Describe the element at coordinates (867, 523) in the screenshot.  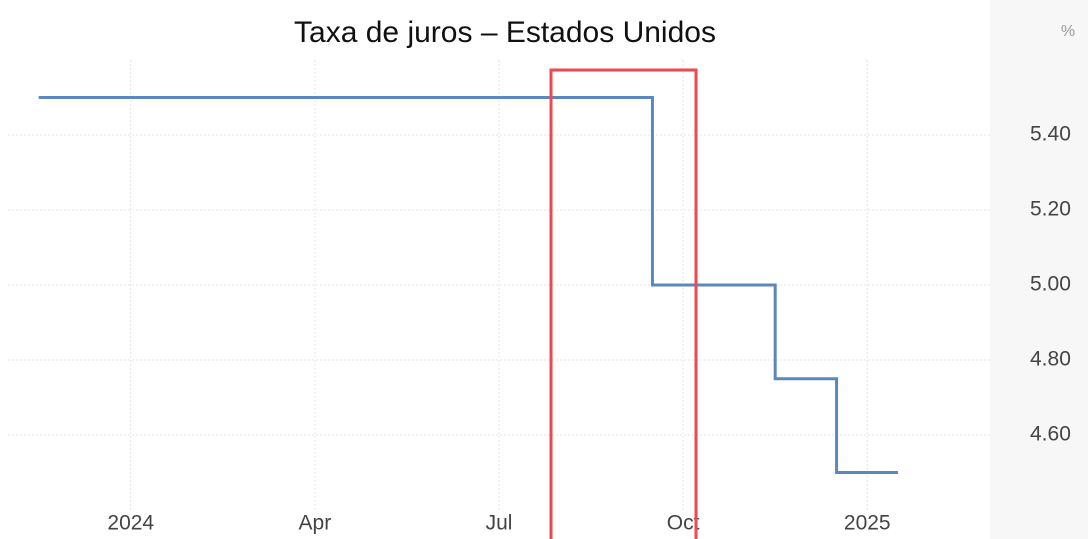
I see `x-tick-label: 2025` at that location.